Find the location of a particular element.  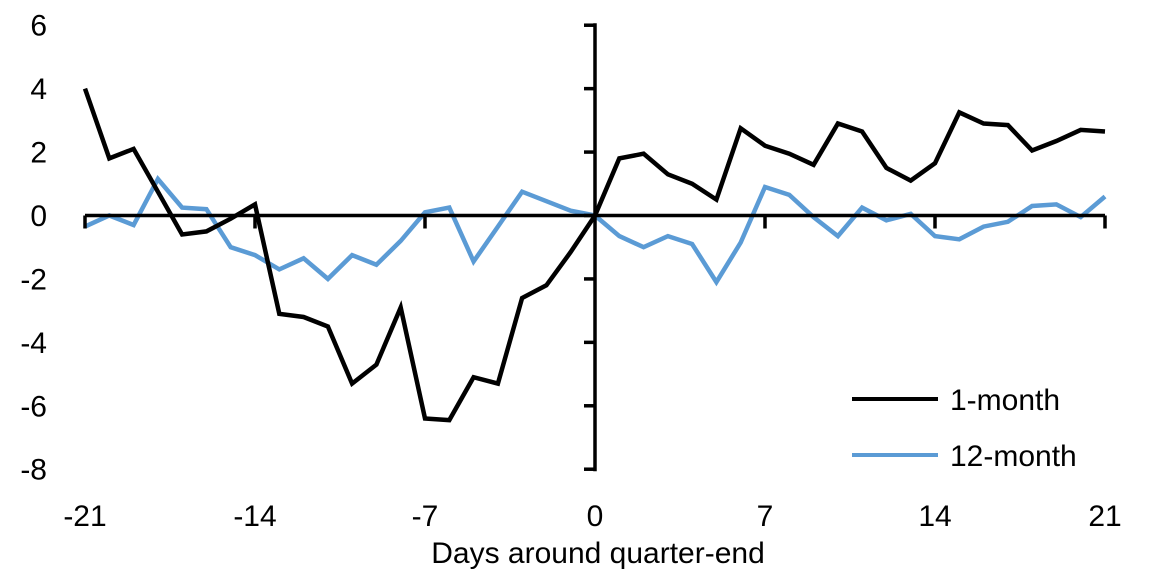

y-tick-label: -8 is located at coordinates (33, 470).